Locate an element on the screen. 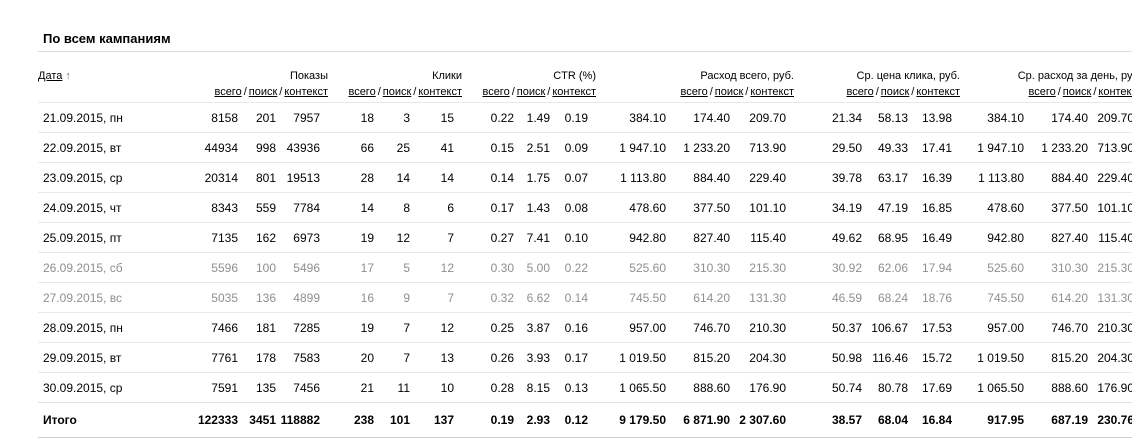 The height and width of the screenshot is (440, 1132). row-value-cell: 50.37 is located at coordinates (828, 327).